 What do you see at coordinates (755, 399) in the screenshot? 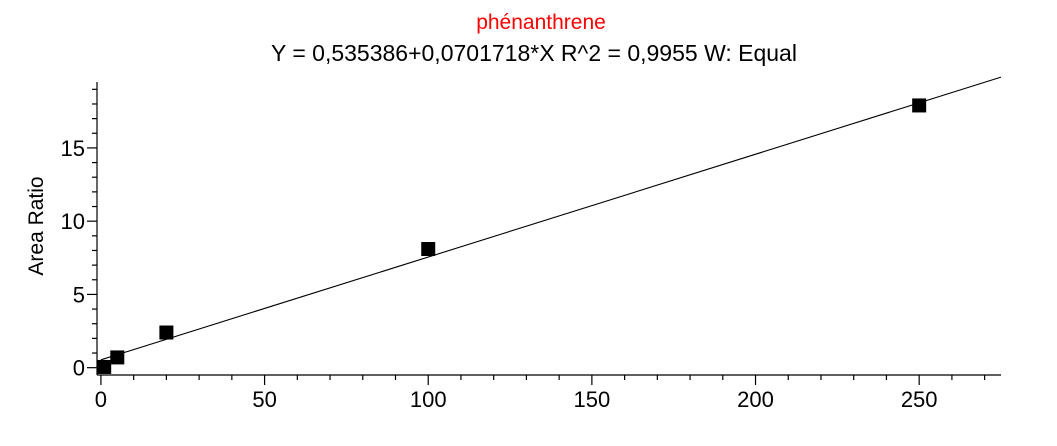
I see `x-tick-label: 200` at bounding box center [755, 399].